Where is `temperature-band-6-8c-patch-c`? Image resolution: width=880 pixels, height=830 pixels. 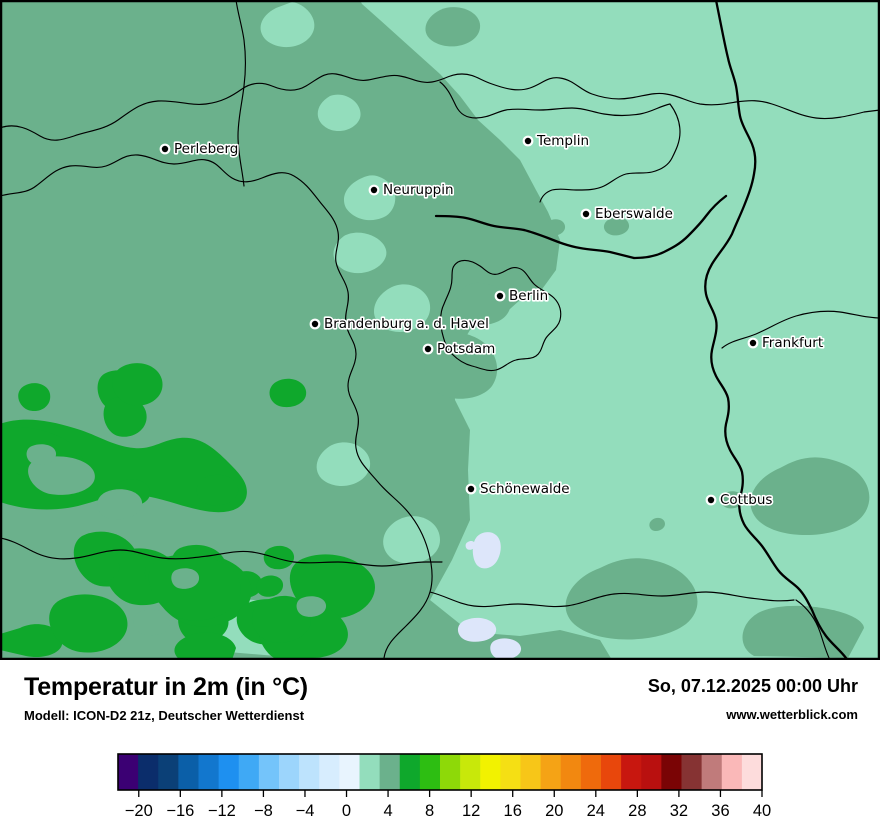 temperature-band-6-8c-patch-c is located at coordinates (125, 416).